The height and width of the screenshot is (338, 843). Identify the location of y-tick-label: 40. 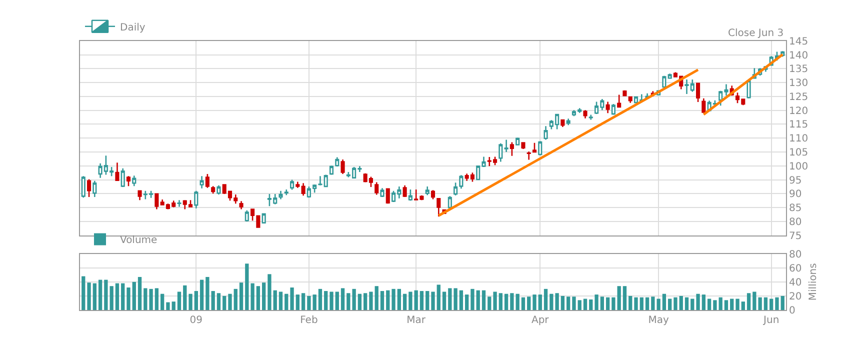
(795, 282).